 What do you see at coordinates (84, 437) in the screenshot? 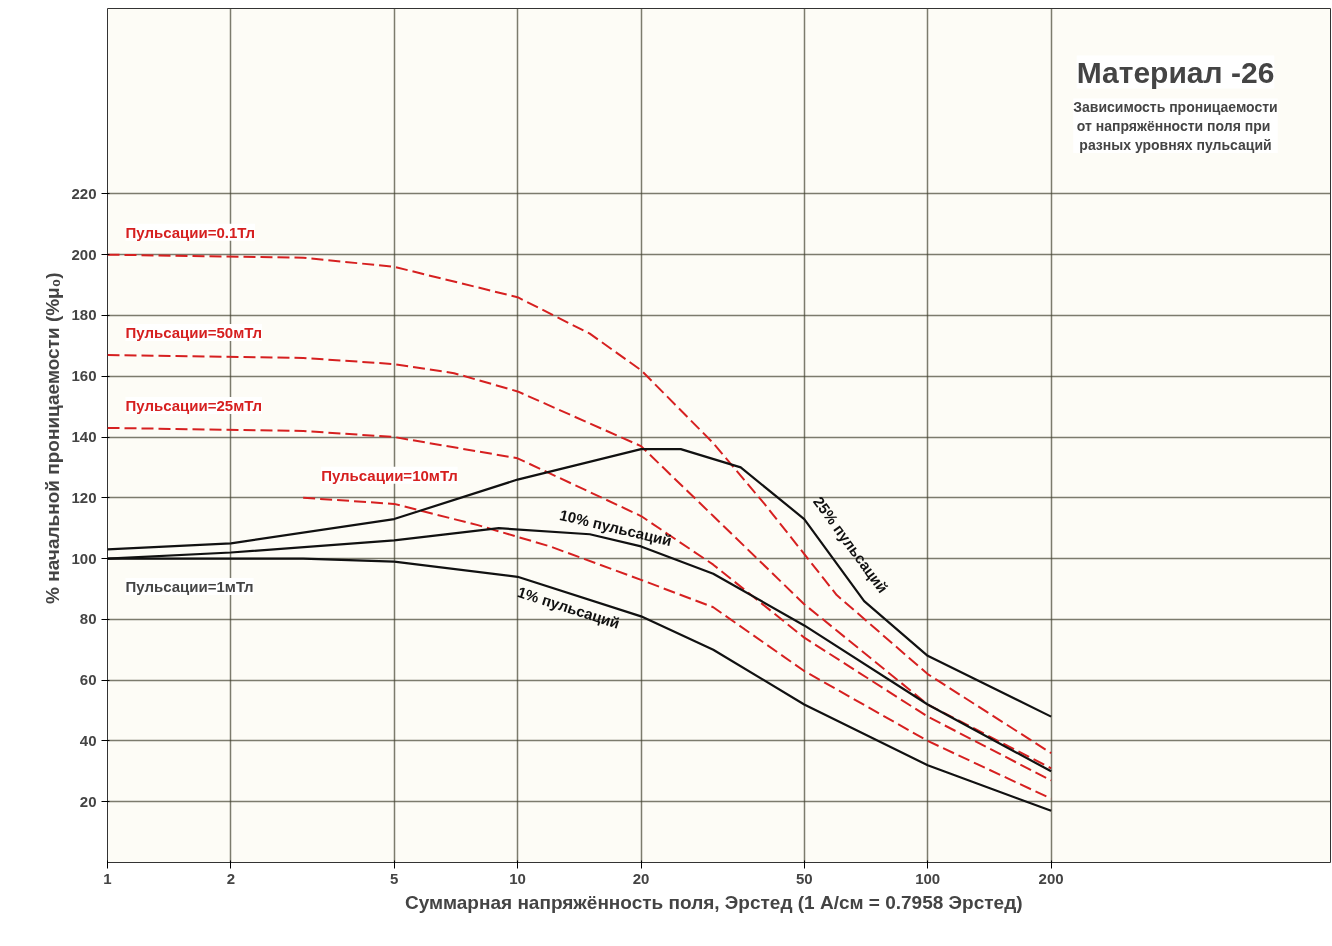
I see `y-tick-label: 140` at bounding box center [84, 437].